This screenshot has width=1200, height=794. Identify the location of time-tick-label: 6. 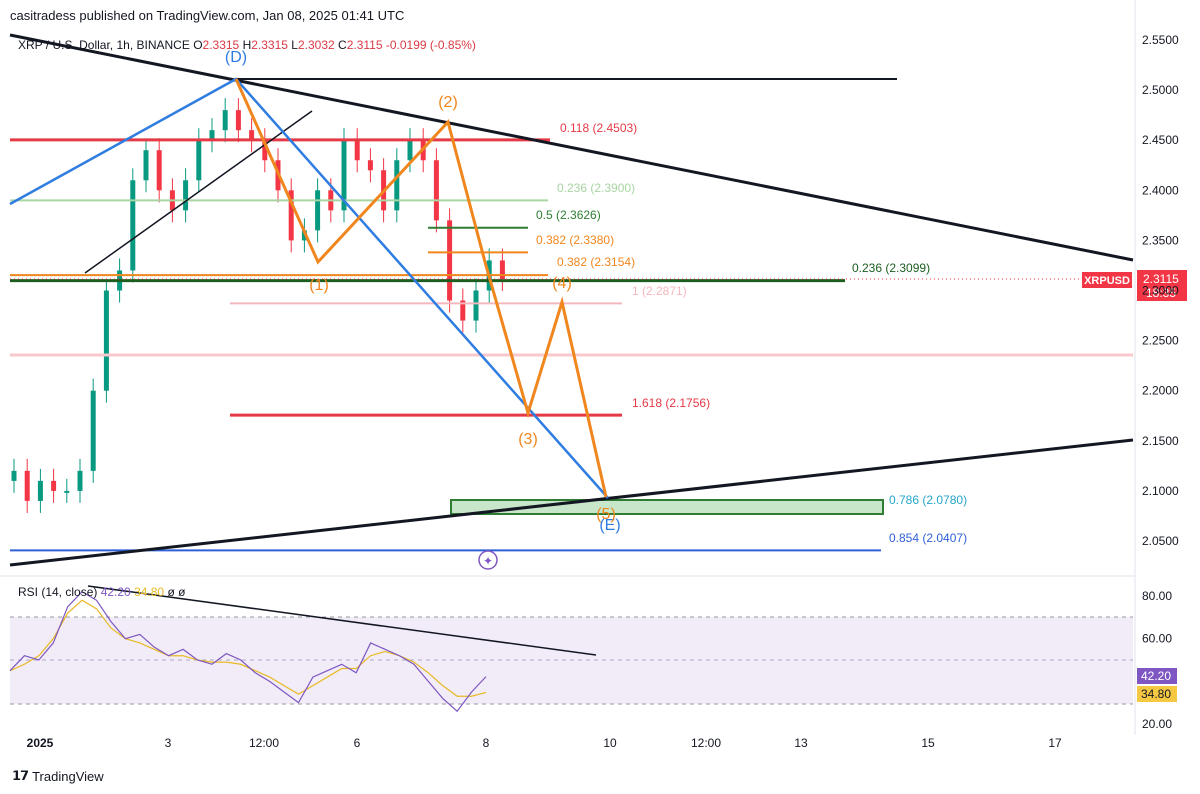
(357, 743).